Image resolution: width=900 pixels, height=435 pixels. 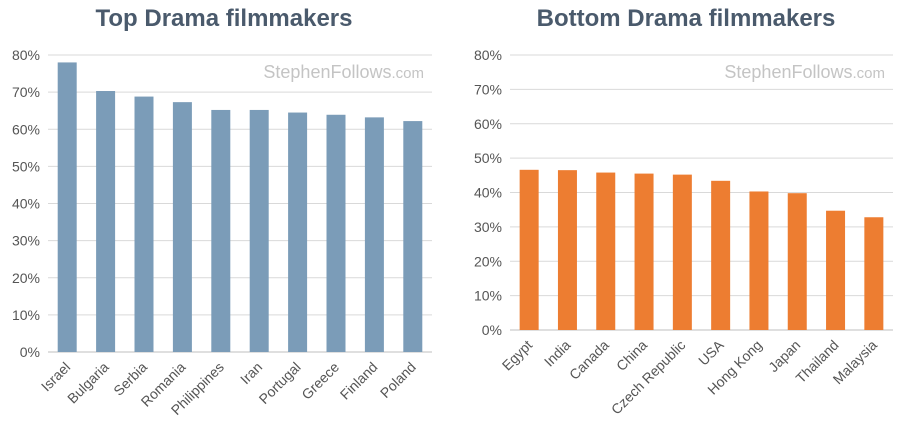 I want to click on x-tick-label: Greece, so click(x=320, y=381).